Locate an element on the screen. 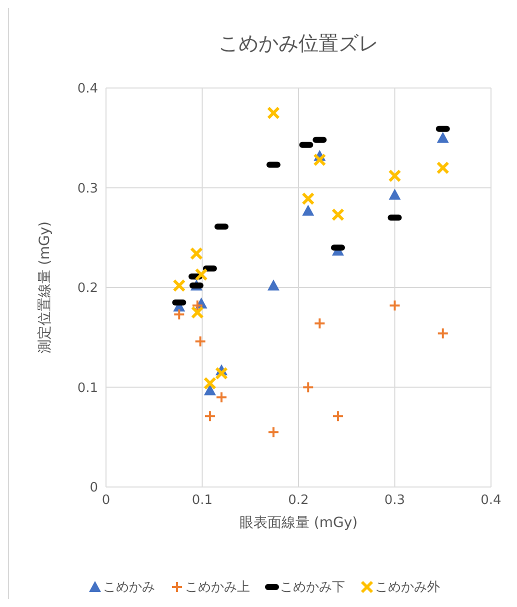  y-tick-label: 0.4 is located at coordinates (87, 89).